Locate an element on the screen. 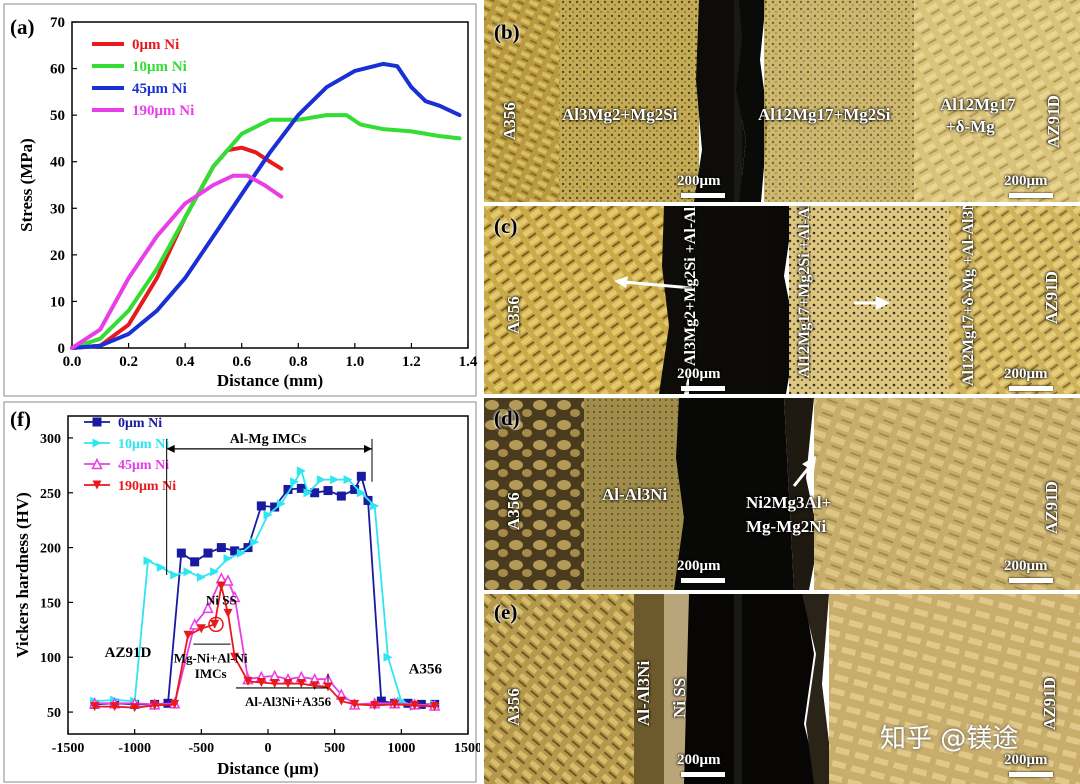 This screenshot has width=1080, height=784. y-tick-label: 60 is located at coordinates (57, 70).